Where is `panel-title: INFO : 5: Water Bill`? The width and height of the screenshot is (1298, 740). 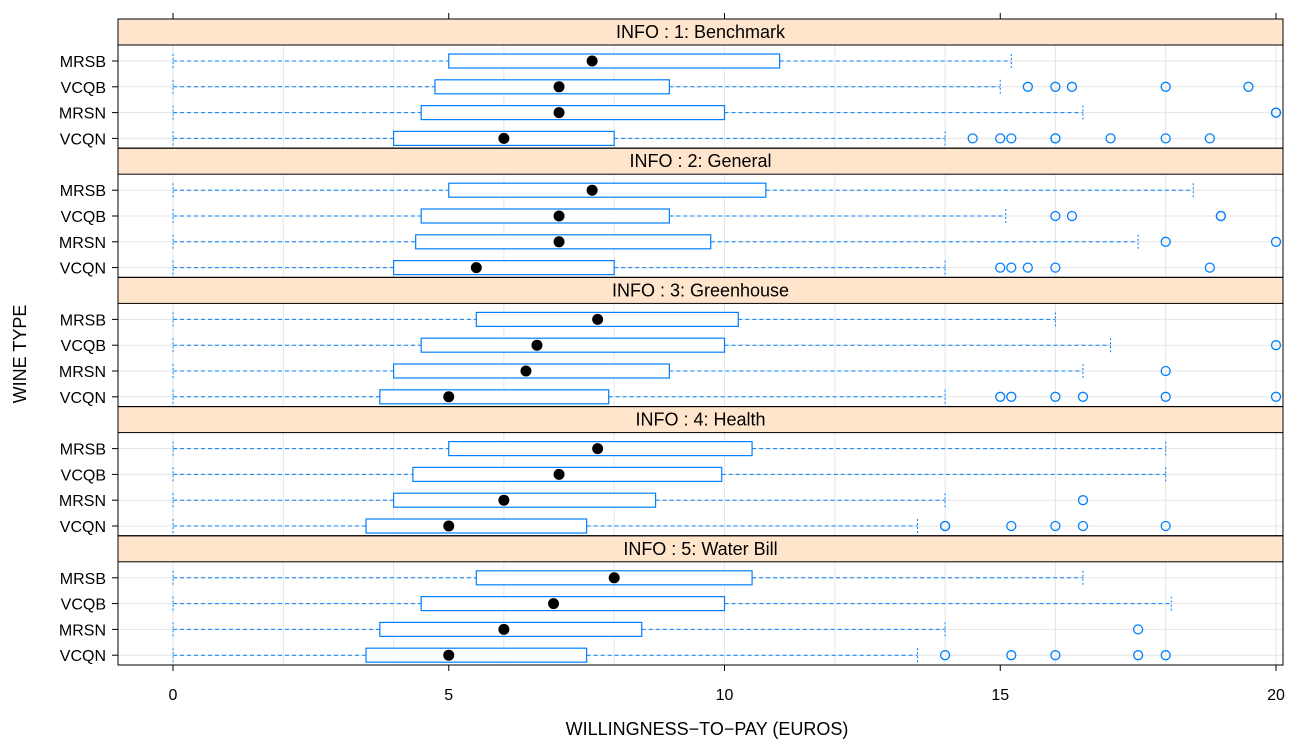
panel-title: INFO : 5: Water Bill is located at coordinates (700, 549).